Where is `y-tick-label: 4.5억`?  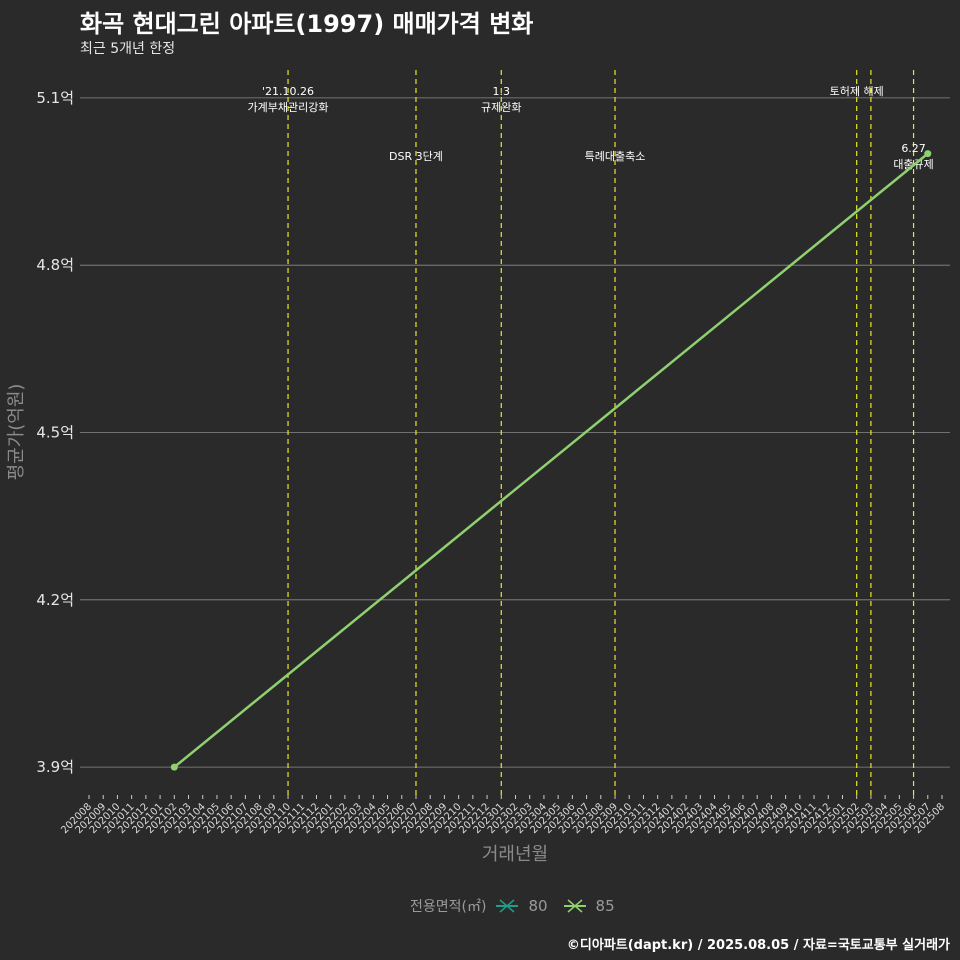 y-tick-label: 4.5억 is located at coordinates (55, 433).